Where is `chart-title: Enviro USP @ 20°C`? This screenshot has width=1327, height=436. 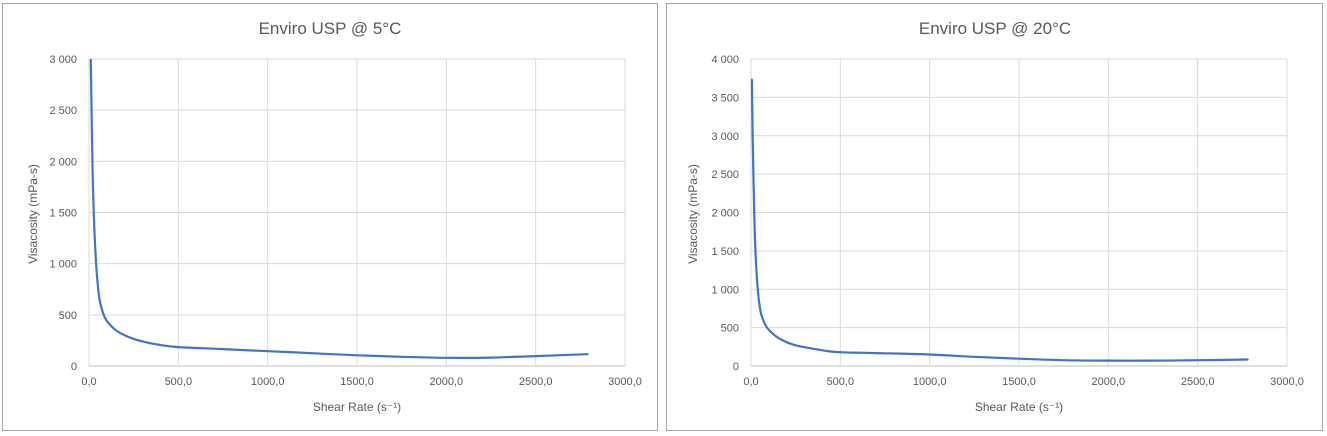 chart-title: Enviro USP @ 20°C is located at coordinates (995, 28).